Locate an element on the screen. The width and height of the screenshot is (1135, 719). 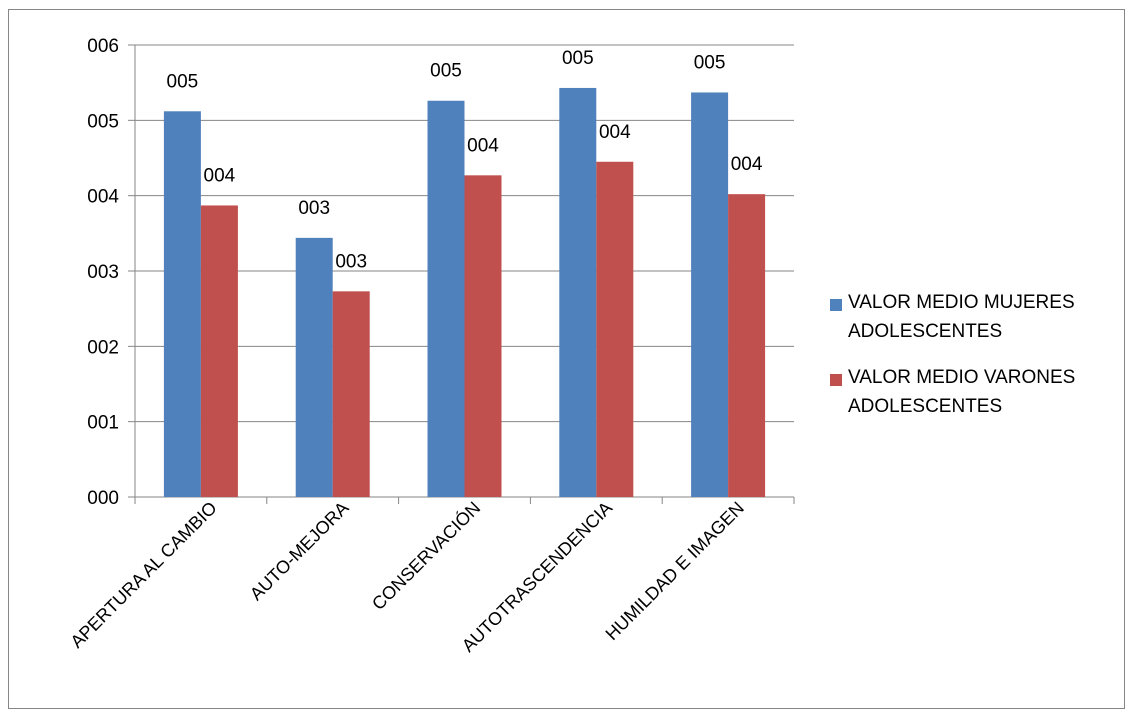
legend-label: VALOR MEDIO VARONES ADOLESCENTES is located at coordinates (961, 392).